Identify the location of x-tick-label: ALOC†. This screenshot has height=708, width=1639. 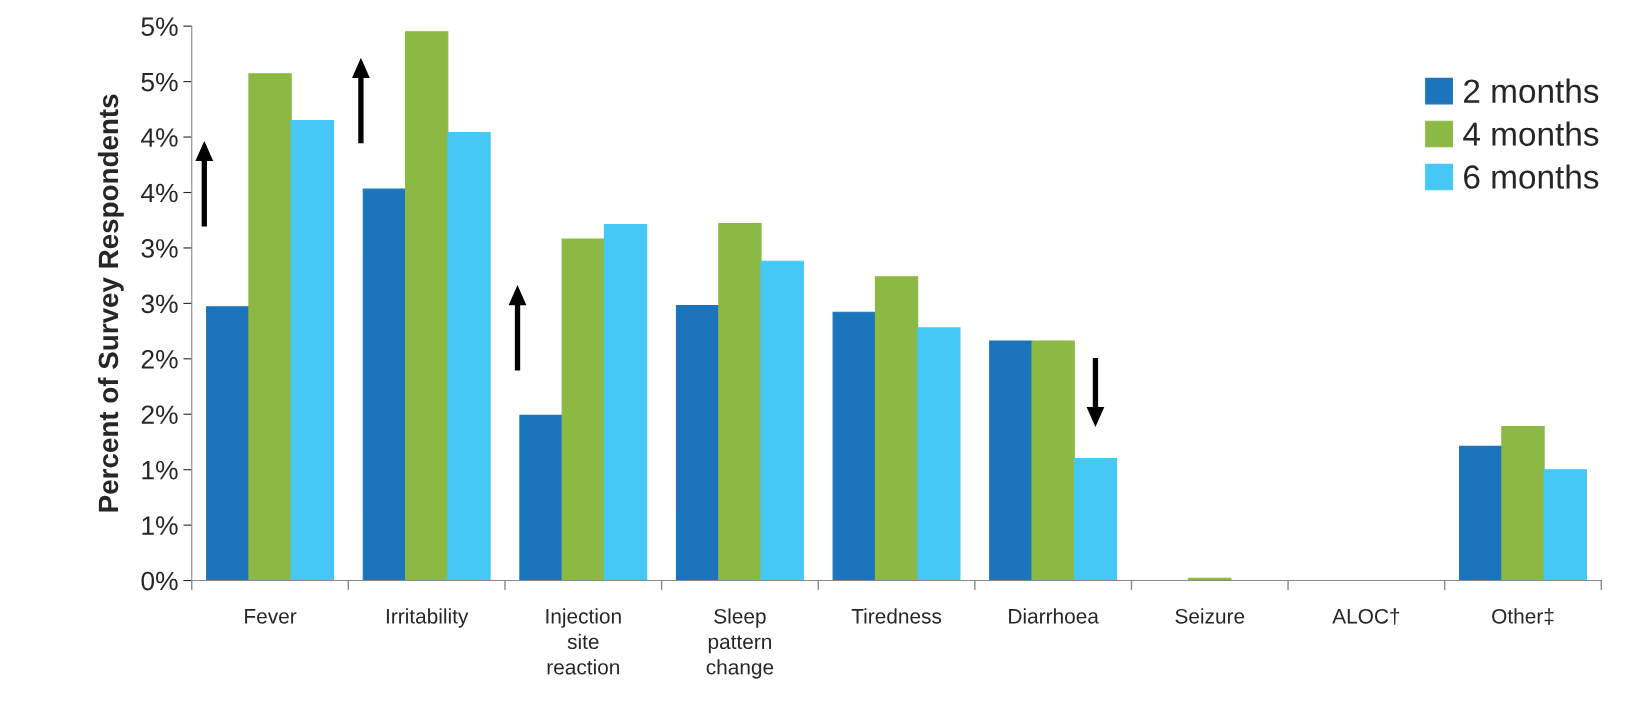
(1366, 616).